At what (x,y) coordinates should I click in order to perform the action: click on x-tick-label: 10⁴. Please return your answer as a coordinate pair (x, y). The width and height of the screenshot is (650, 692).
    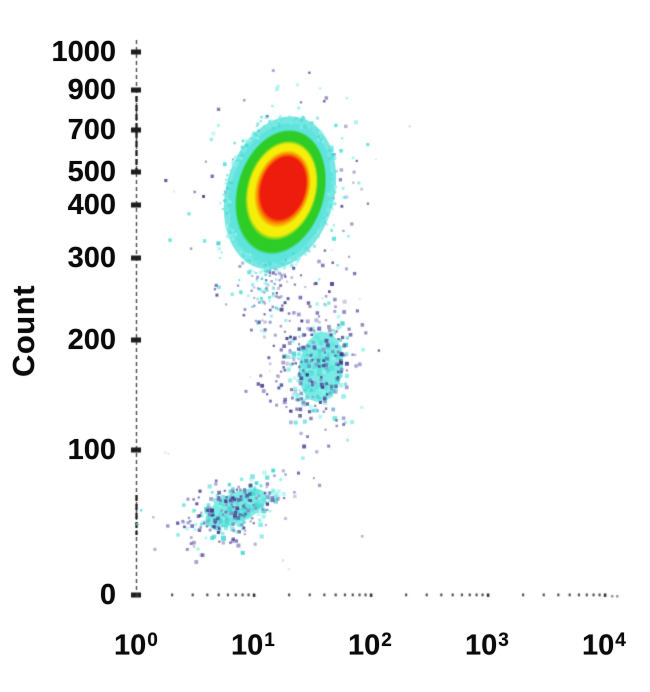
    Looking at the image, I should click on (604, 645).